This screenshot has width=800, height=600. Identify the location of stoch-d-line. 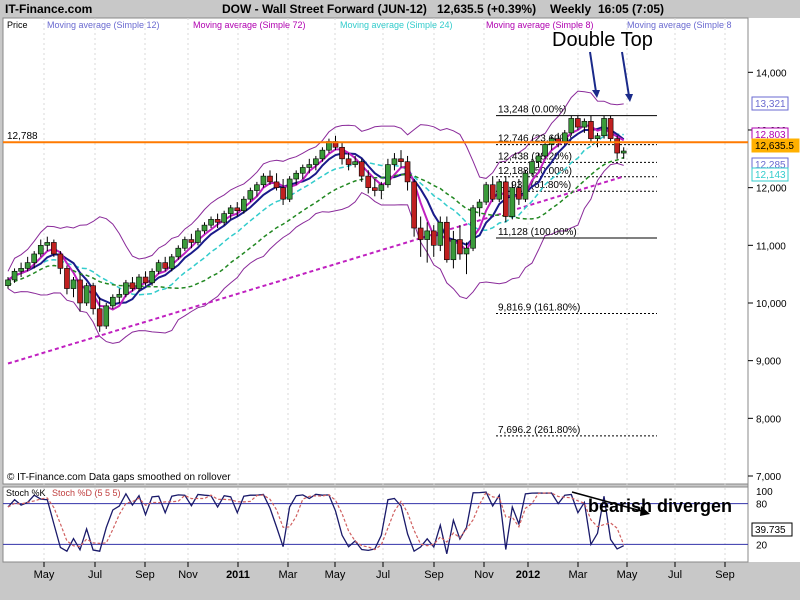
(316, 521).